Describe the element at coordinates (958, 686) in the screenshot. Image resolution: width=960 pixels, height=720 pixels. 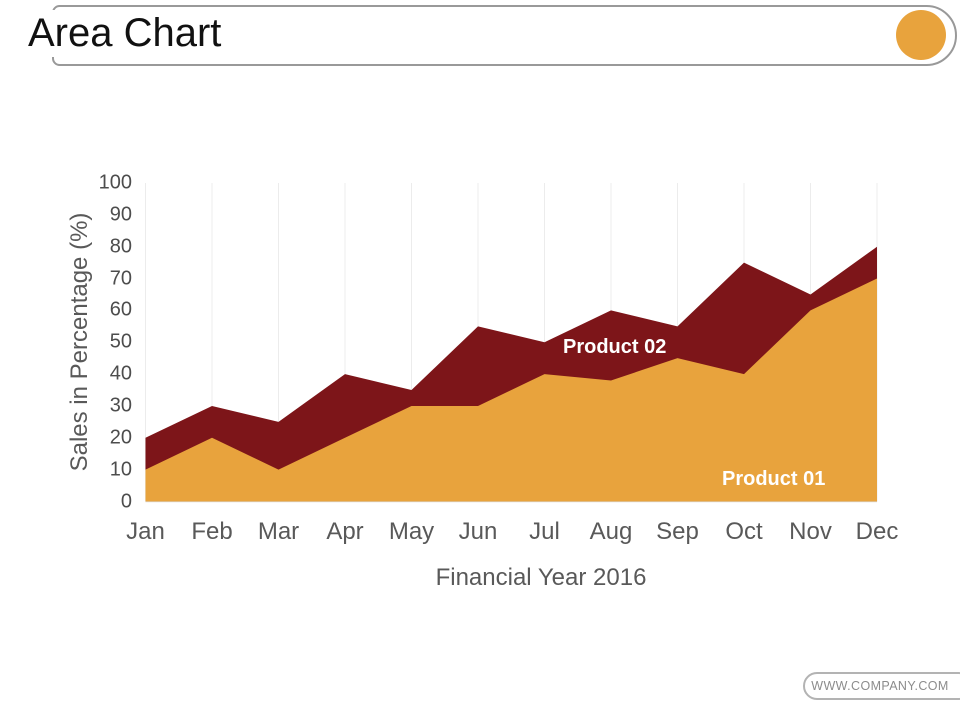
I see `footer-pill-right-gap` at that location.